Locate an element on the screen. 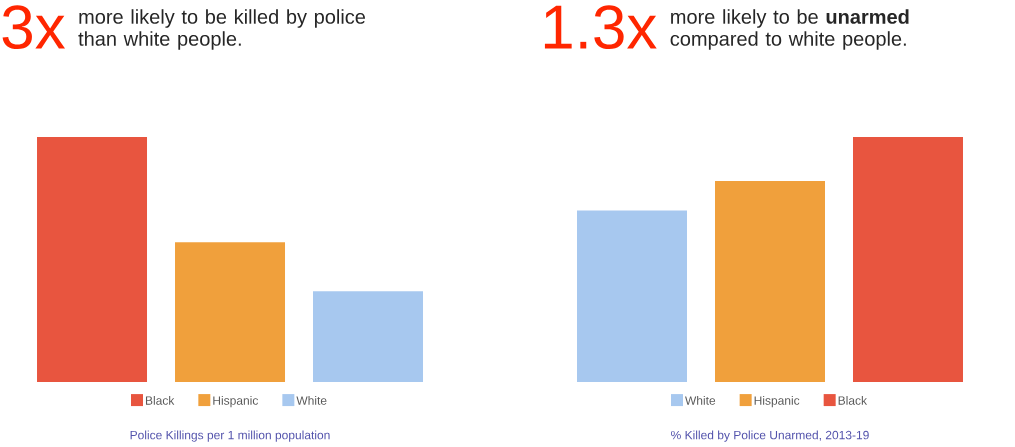 This screenshot has width=1015, height=447. chart-title: 3x is located at coordinates (34, 27).